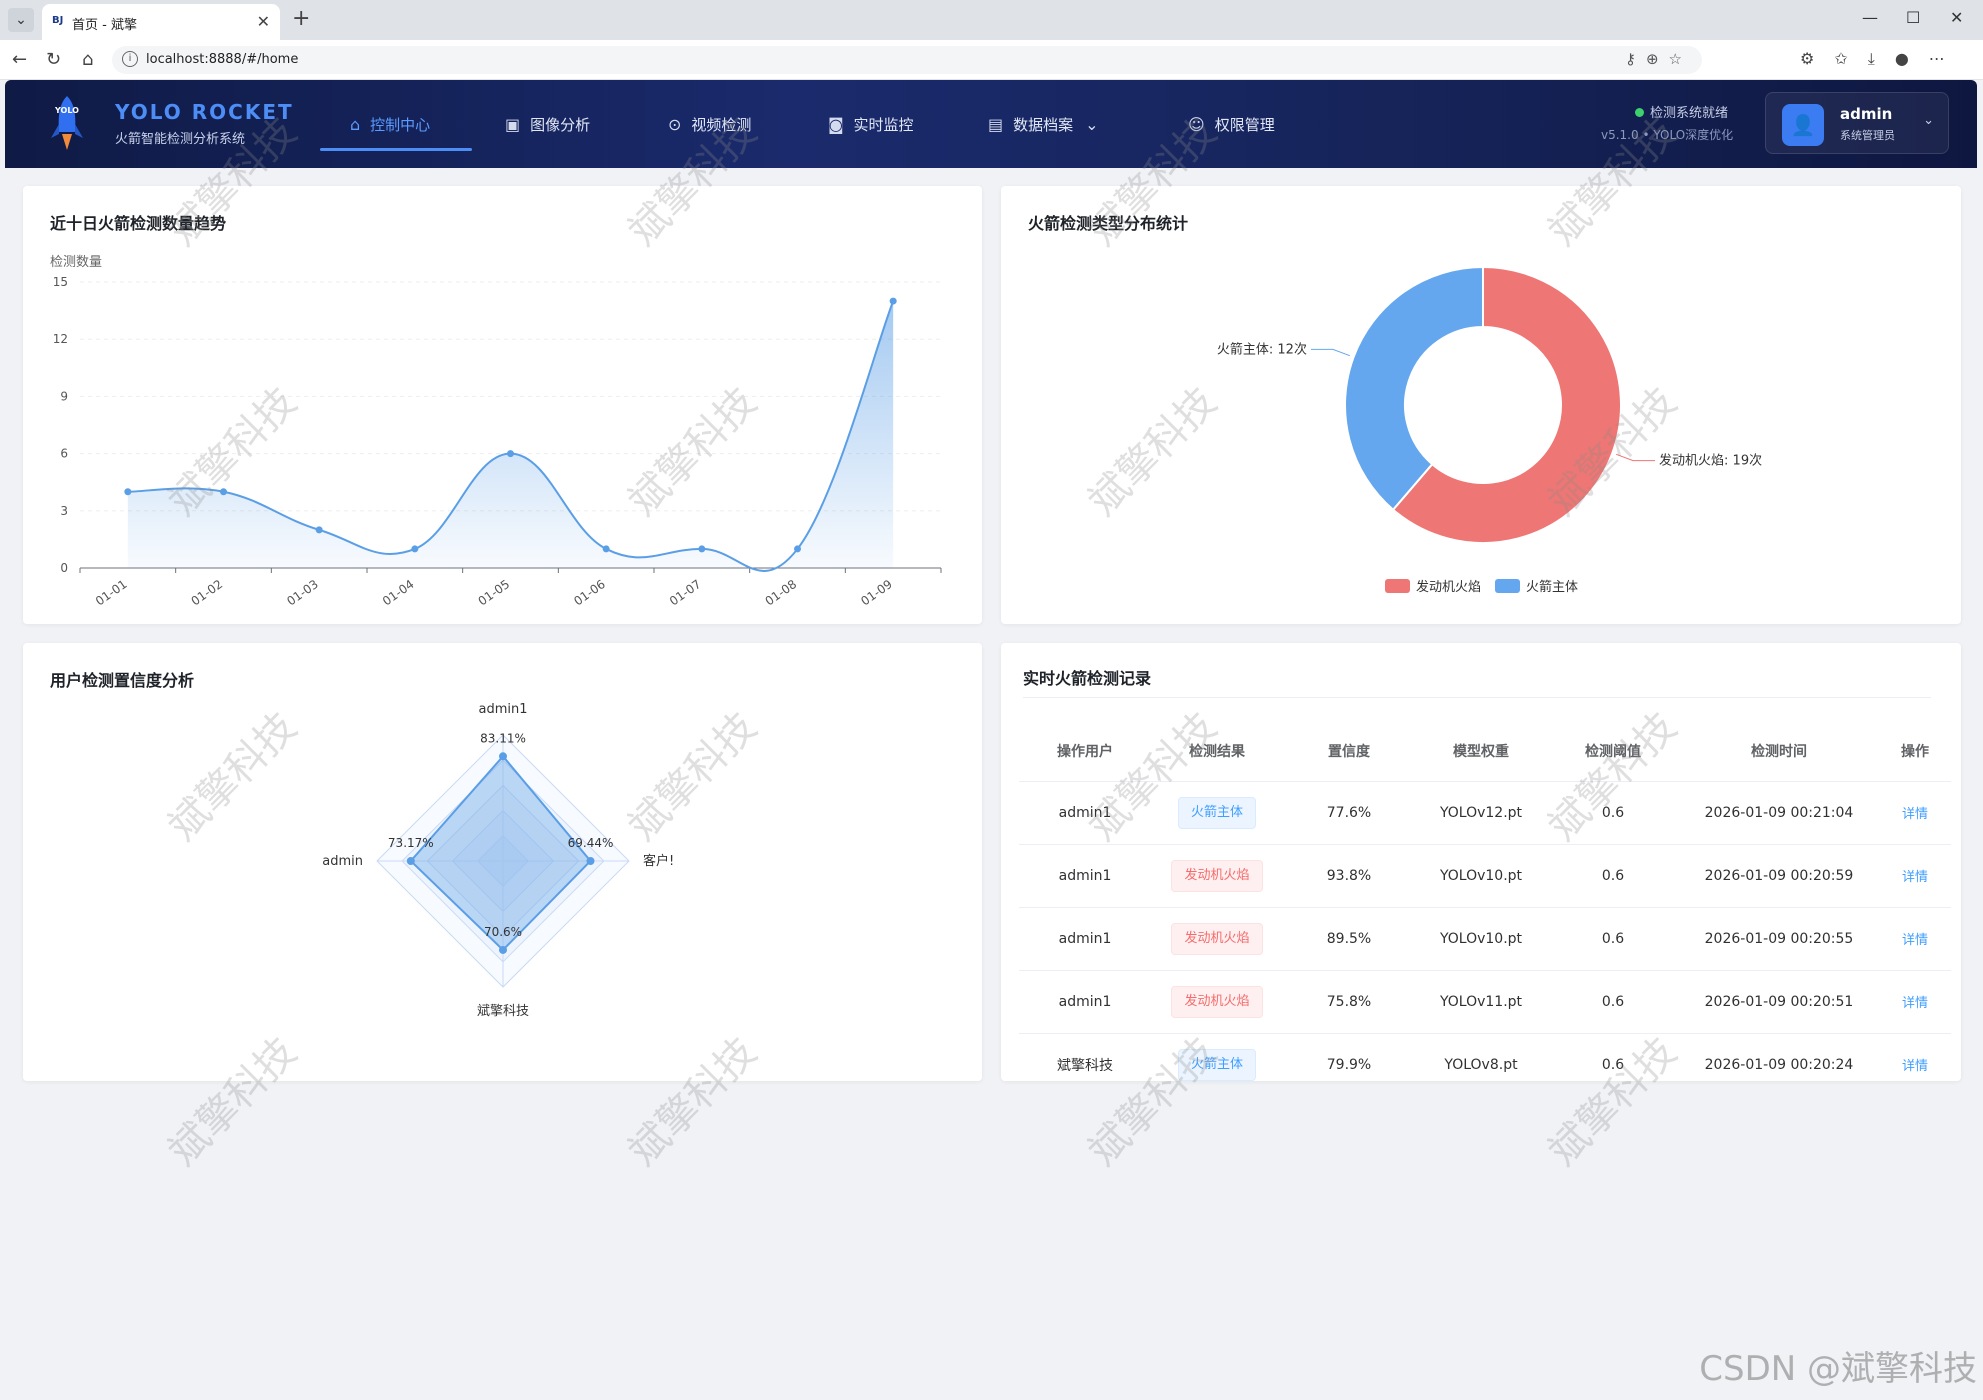  I want to click on column-header: 检测阈值, so click(1613, 751).